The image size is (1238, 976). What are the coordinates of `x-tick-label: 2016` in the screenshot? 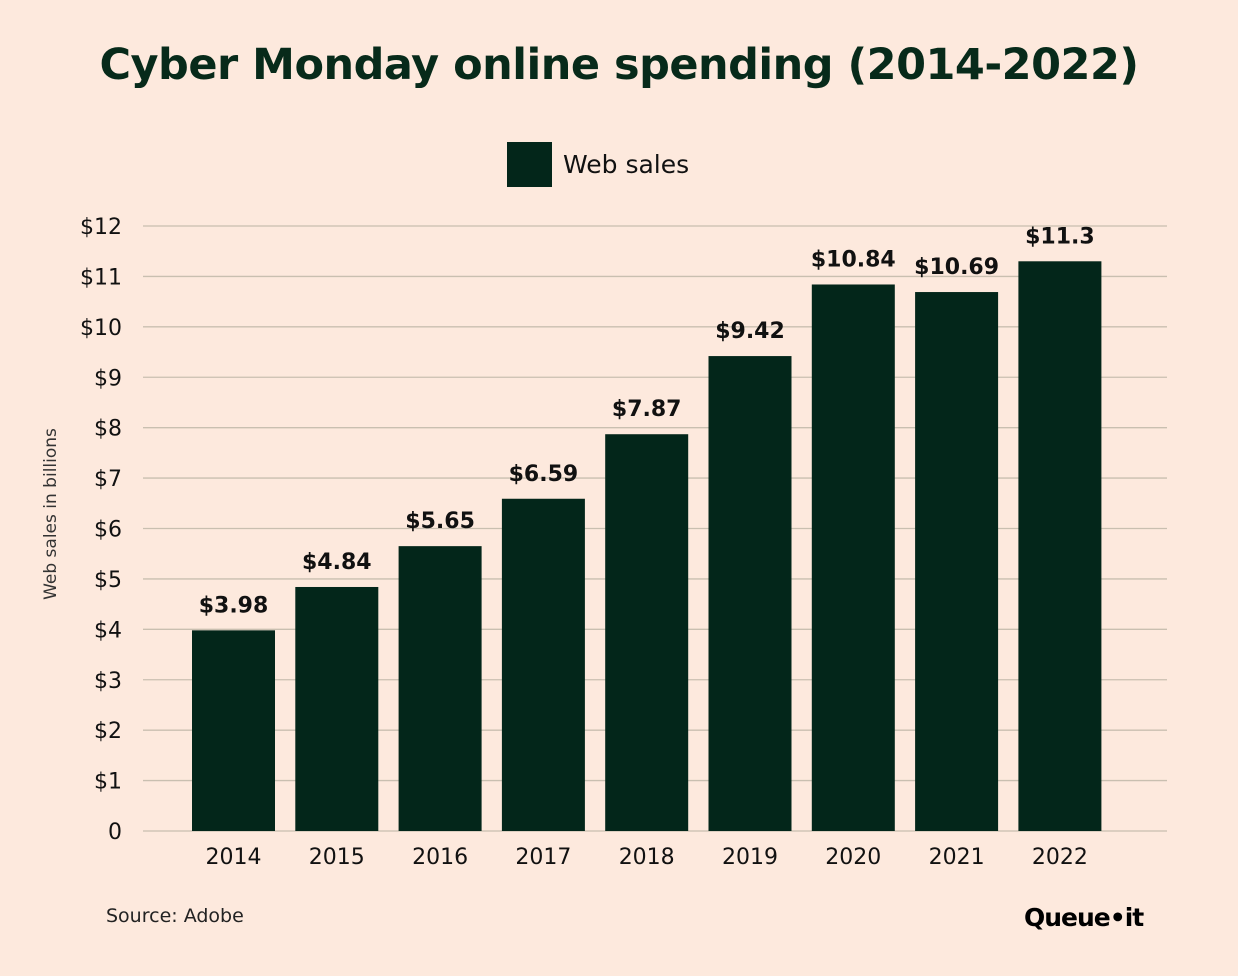 It's located at (440, 857).